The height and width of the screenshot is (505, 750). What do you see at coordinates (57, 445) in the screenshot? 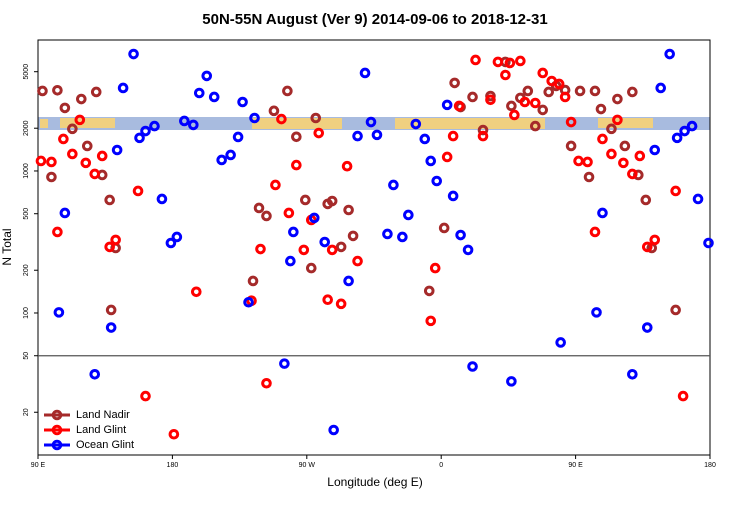
I see `legend-marker` at bounding box center [57, 445].